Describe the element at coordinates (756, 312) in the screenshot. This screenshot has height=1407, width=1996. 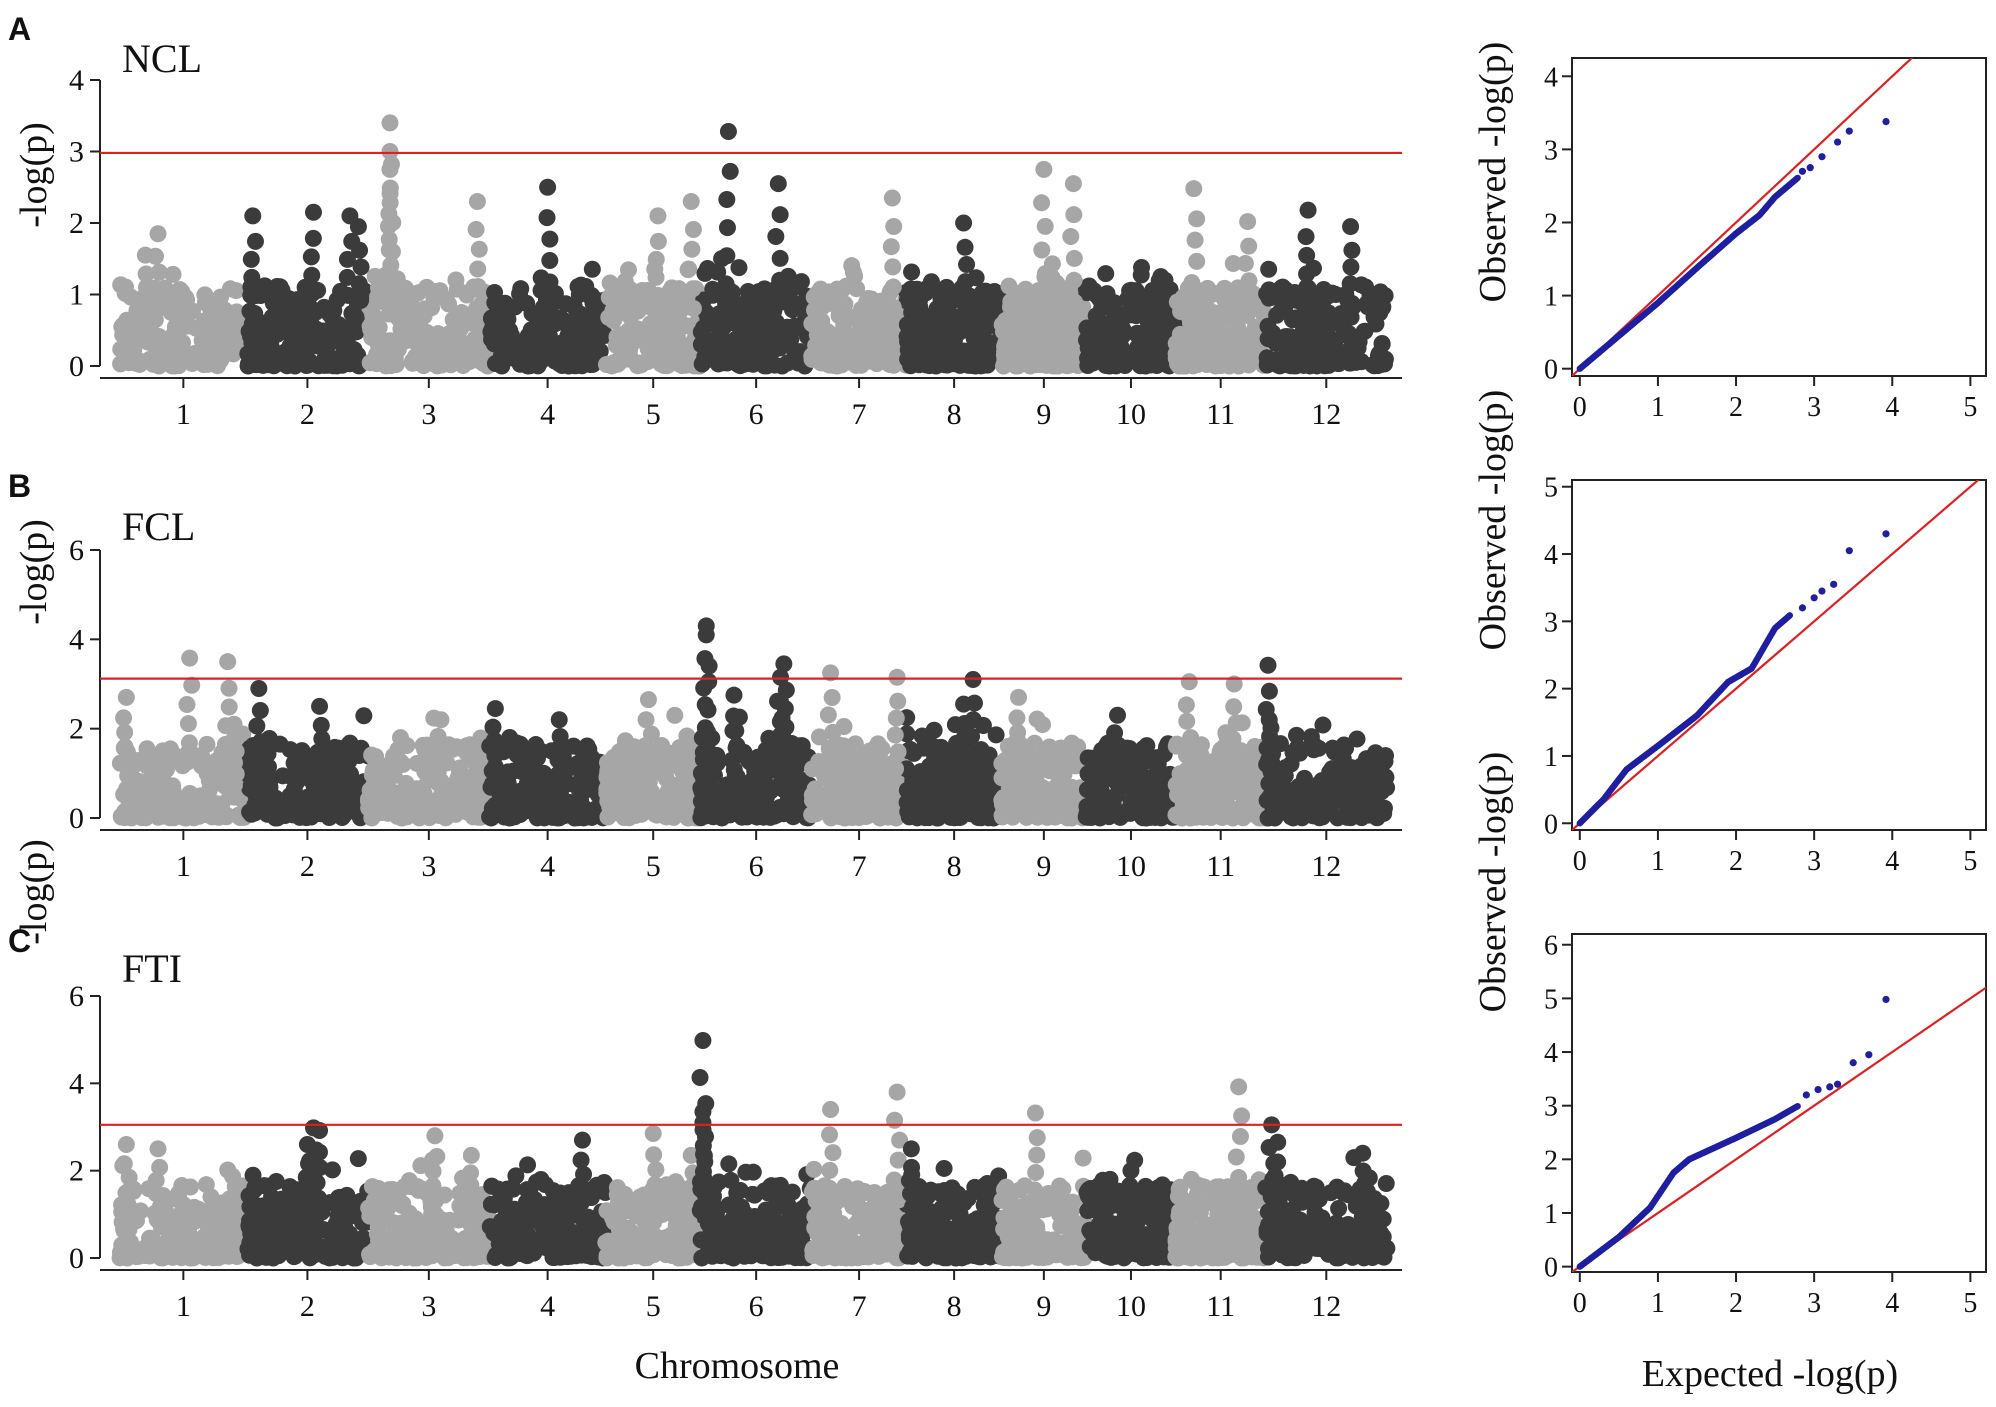
I see `chromosome-6-points` at that location.